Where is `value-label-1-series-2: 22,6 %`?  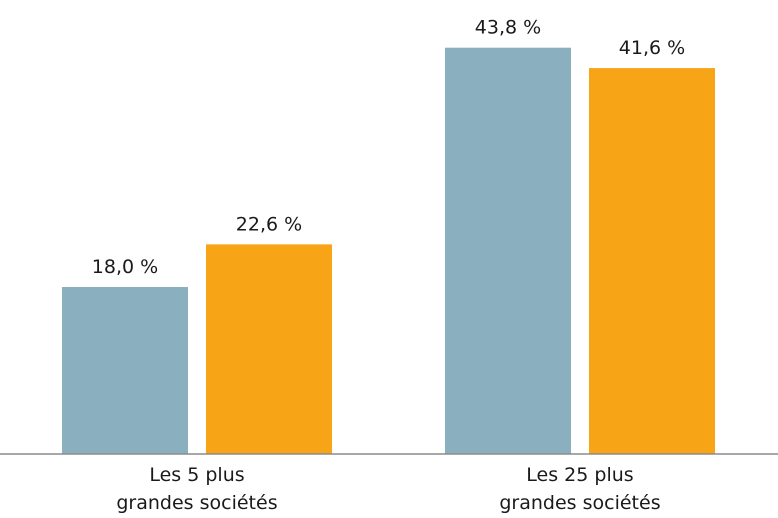 value-label-1-series-2: 22,6 % is located at coordinates (269, 224).